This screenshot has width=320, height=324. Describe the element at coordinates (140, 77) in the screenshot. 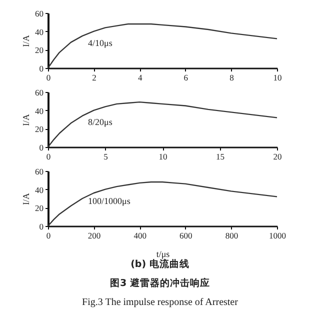

I see `x-tick-label: 4` at that location.